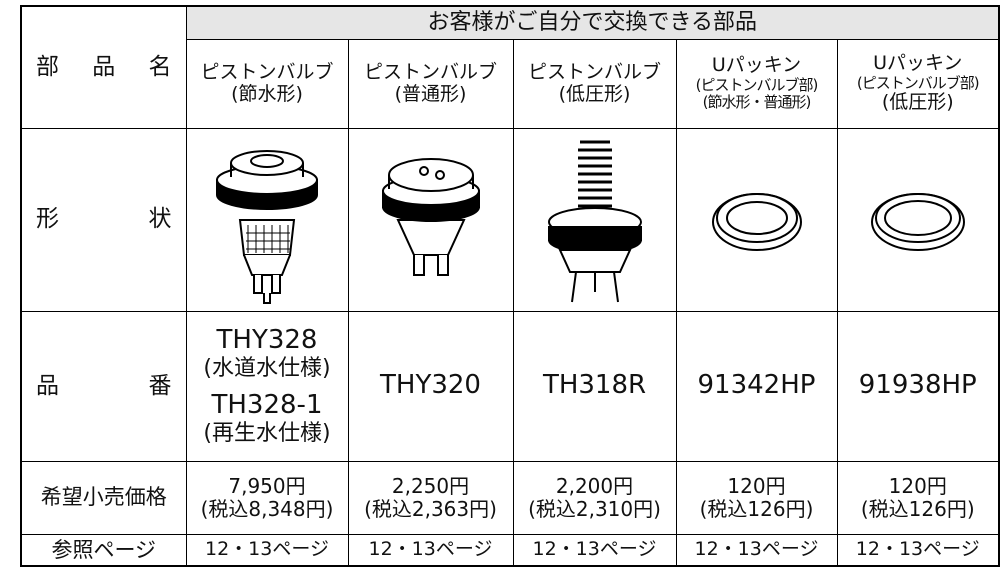 This screenshot has height=568, width=1000. What do you see at coordinates (103, 67) in the screenshot?
I see `row-label: 部品名` at bounding box center [103, 67].